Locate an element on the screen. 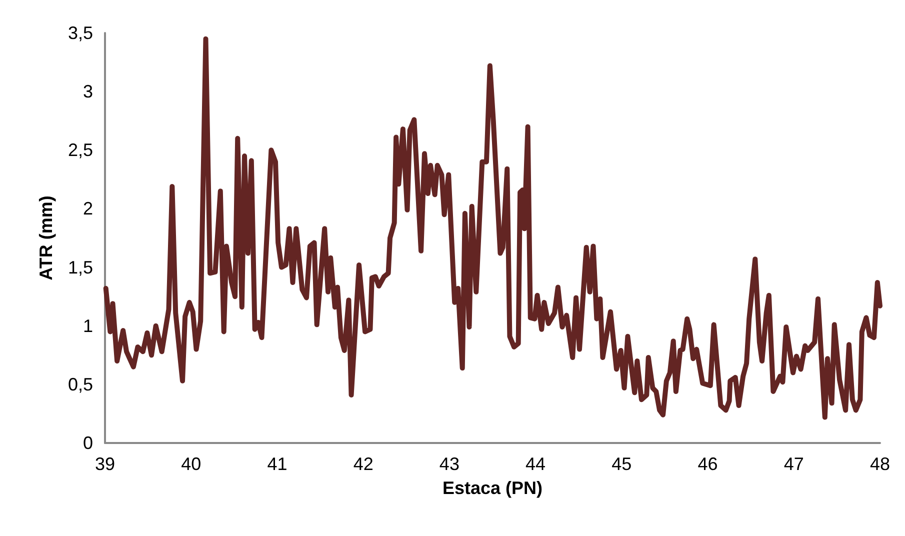  y-tick-label: 3 is located at coordinates (87, 92).